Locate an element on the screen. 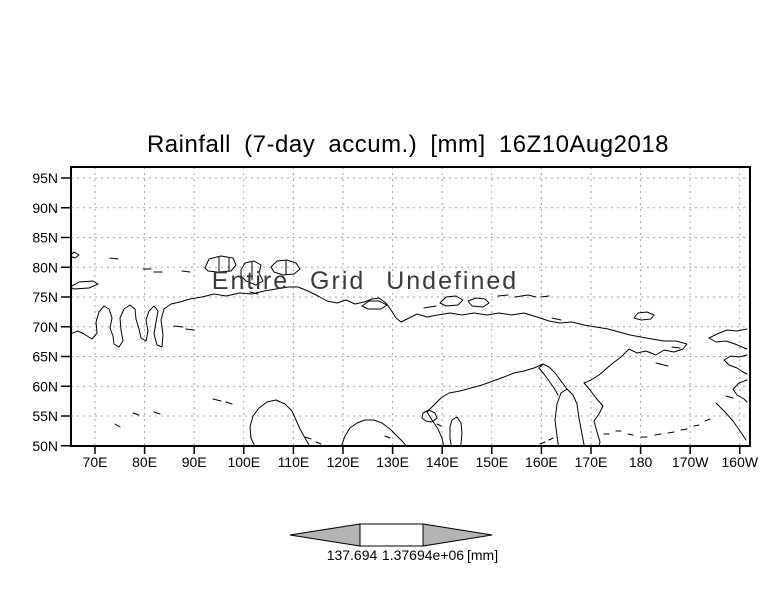 The height and width of the screenshot is (612, 784). lon-label-160W: 160W is located at coordinates (740, 462).